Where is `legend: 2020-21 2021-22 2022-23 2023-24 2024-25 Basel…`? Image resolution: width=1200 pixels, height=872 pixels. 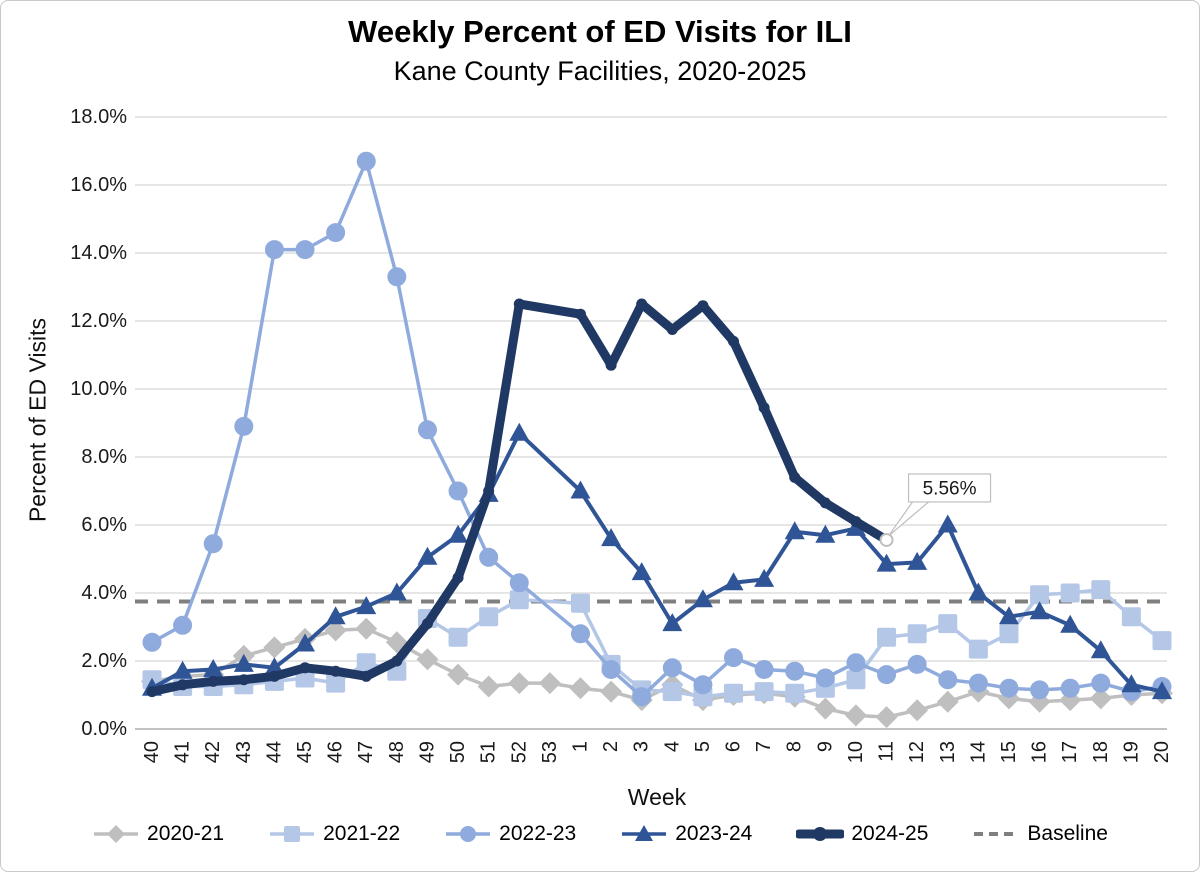 legend: 2020-21 2021-22 2022-23 2023-24 2024-25 Basel… is located at coordinates (600, 834).